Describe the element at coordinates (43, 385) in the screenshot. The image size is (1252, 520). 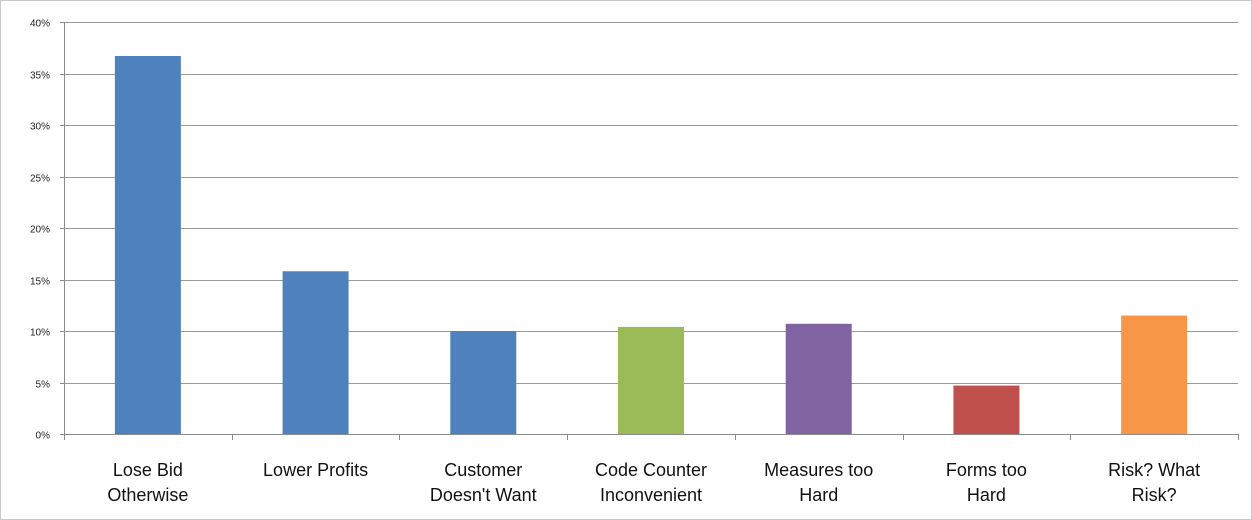
I see `y-tick-label: 5%` at that location.